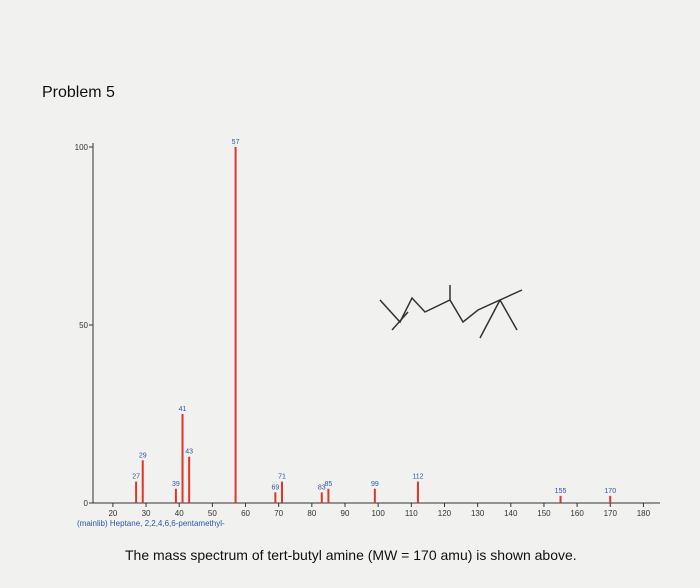 The height and width of the screenshot is (588, 700). I want to click on x-tick-label: 50, so click(212, 513).